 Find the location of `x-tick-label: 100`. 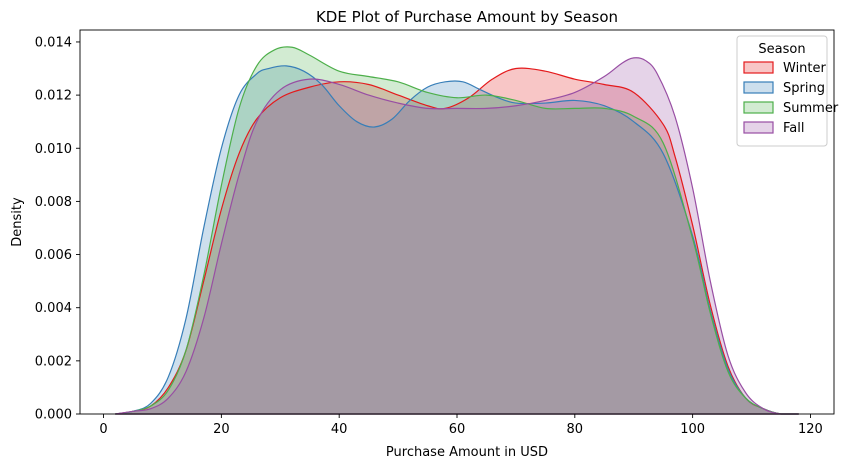

x-tick-label: 100 is located at coordinates (692, 429).